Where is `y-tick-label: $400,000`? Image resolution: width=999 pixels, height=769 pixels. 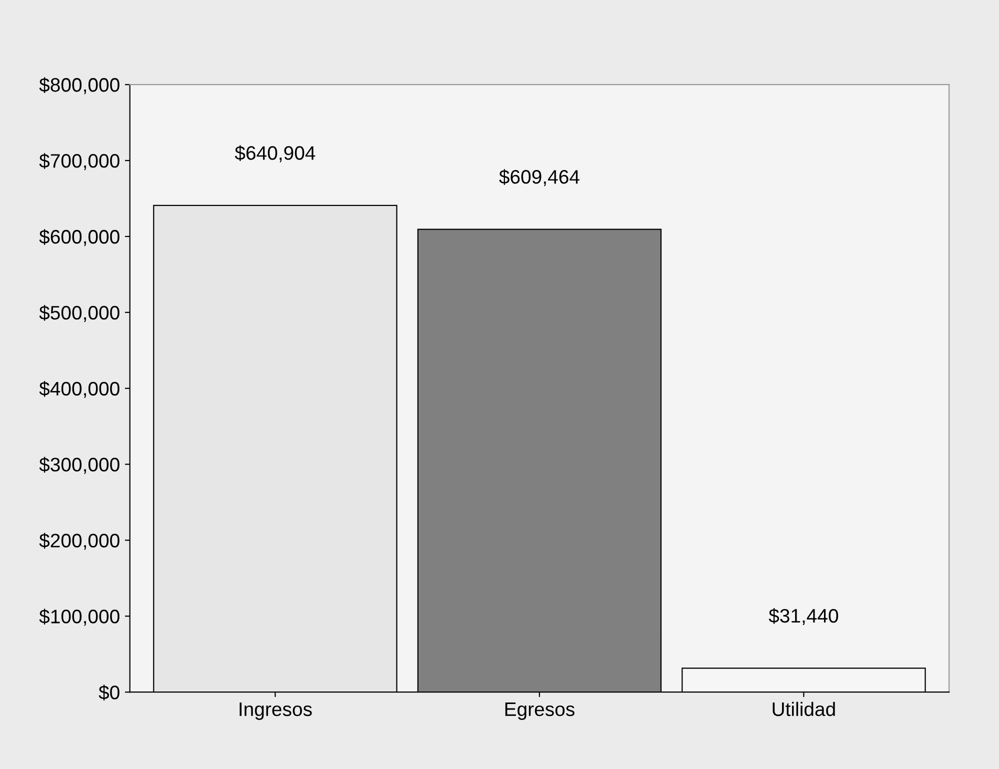
y-tick-label: $400,000 is located at coordinates (79, 389).